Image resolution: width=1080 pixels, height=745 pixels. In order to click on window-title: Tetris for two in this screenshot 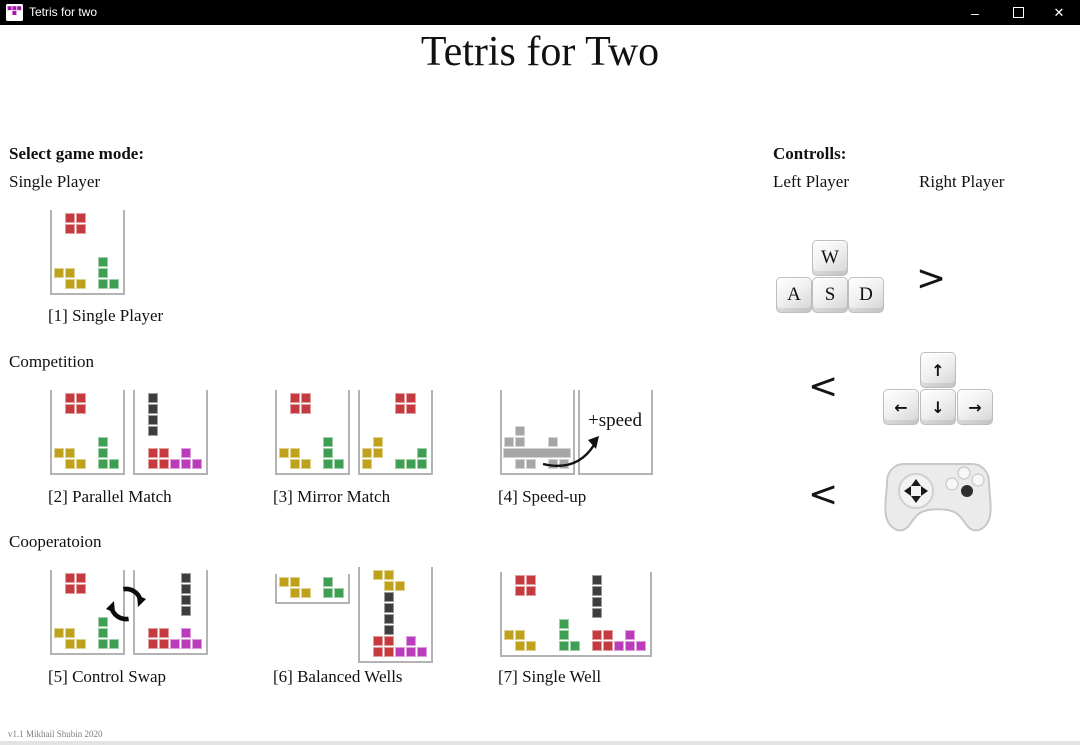, I will do `click(63, 12)`.